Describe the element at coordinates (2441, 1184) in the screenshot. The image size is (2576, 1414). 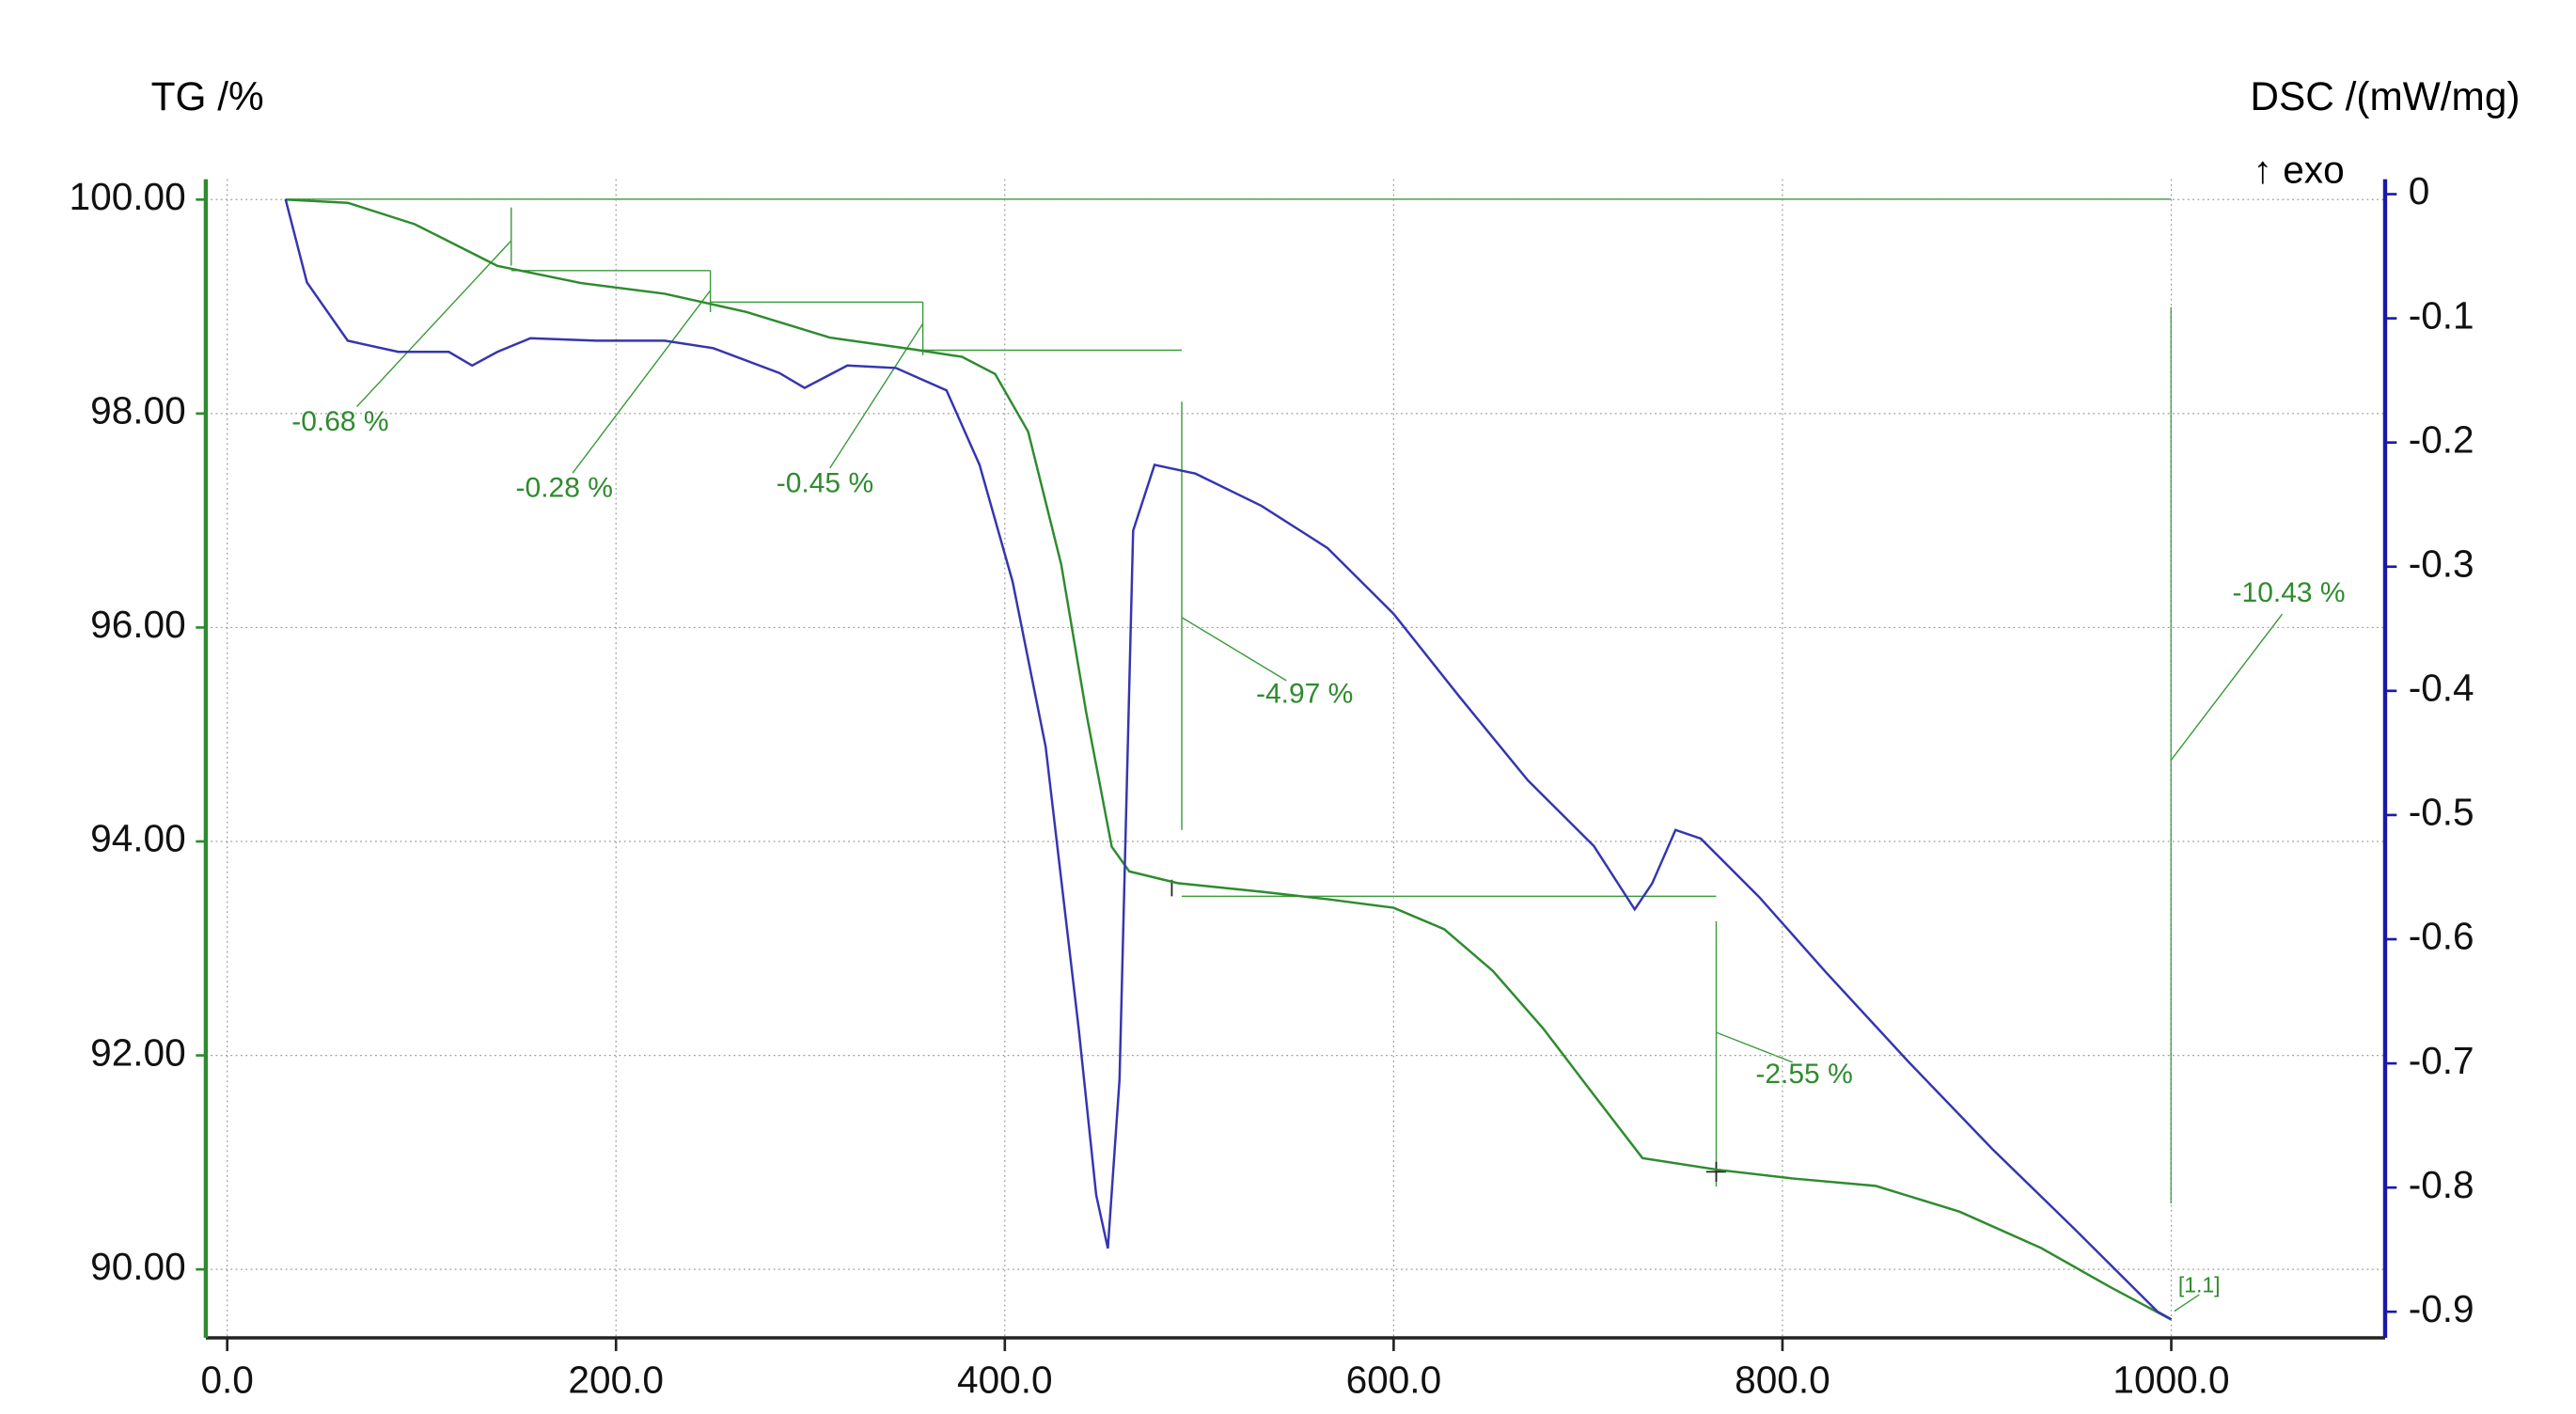
I see `y2-tick-label: -0.8` at that location.